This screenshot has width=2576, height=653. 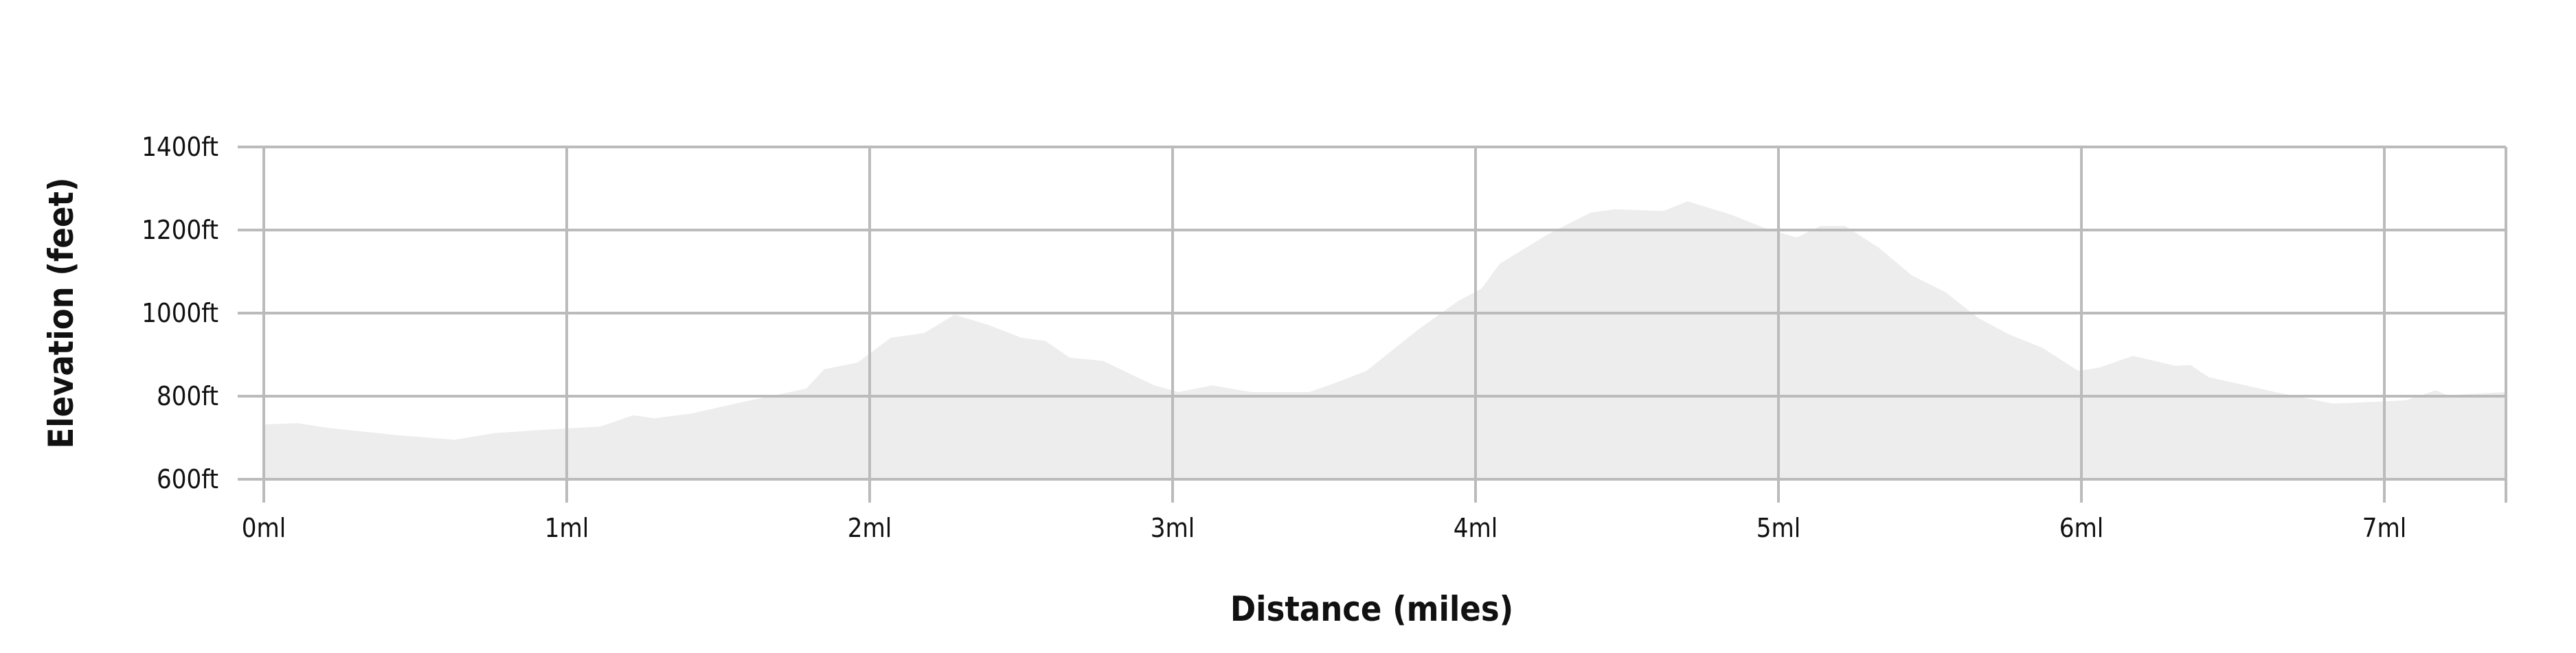 I want to click on y-tick-label: 800ft, so click(x=187, y=396).